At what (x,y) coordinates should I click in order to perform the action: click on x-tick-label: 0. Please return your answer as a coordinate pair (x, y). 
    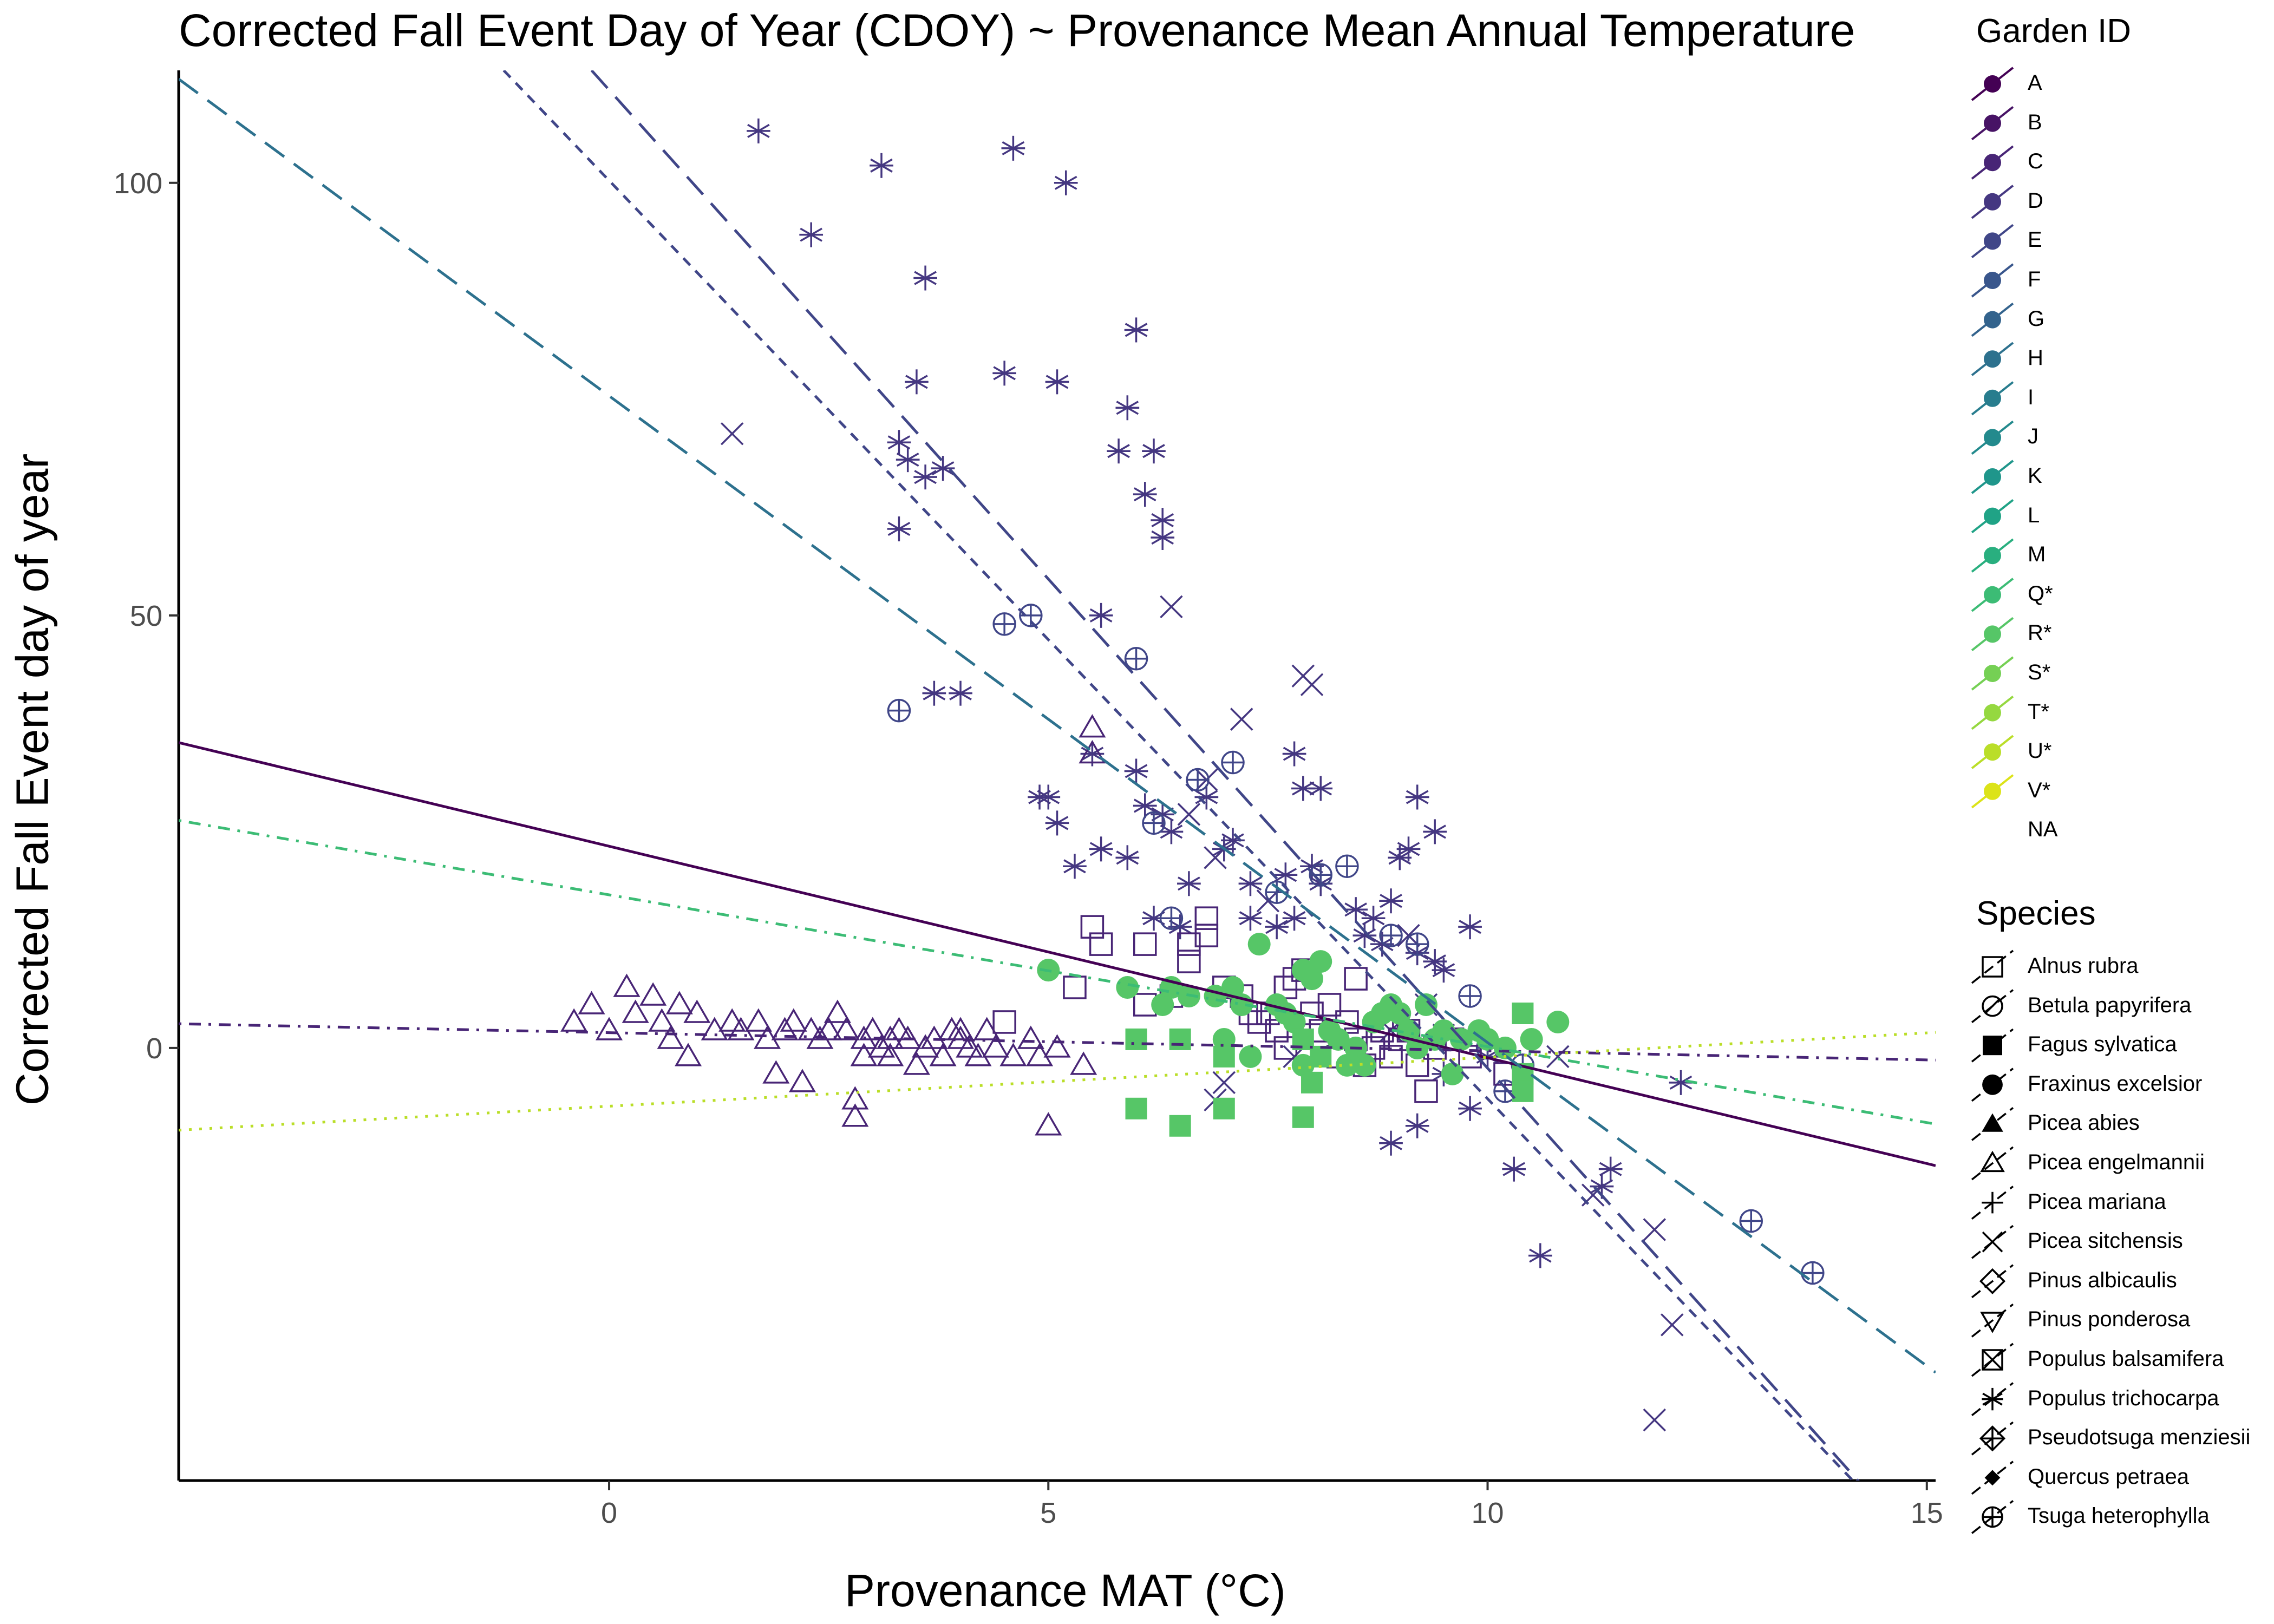
    Looking at the image, I should click on (609, 1513).